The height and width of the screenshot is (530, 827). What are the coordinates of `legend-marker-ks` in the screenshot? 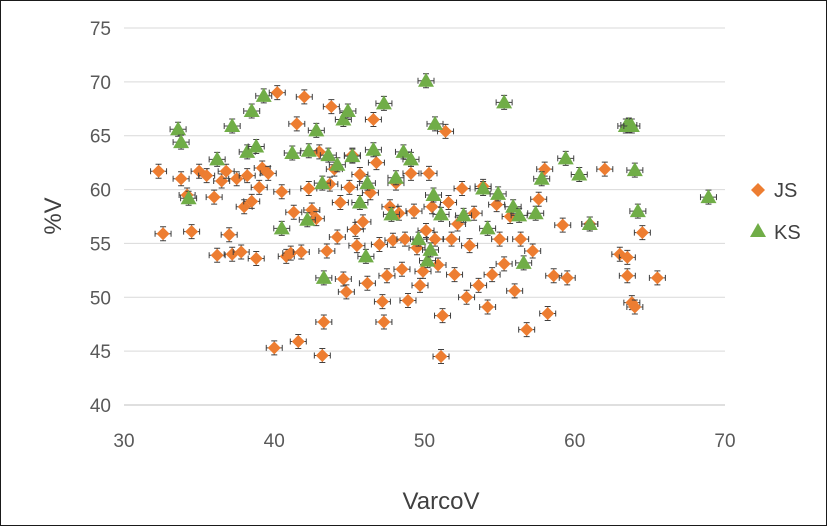 It's located at (758, 230).